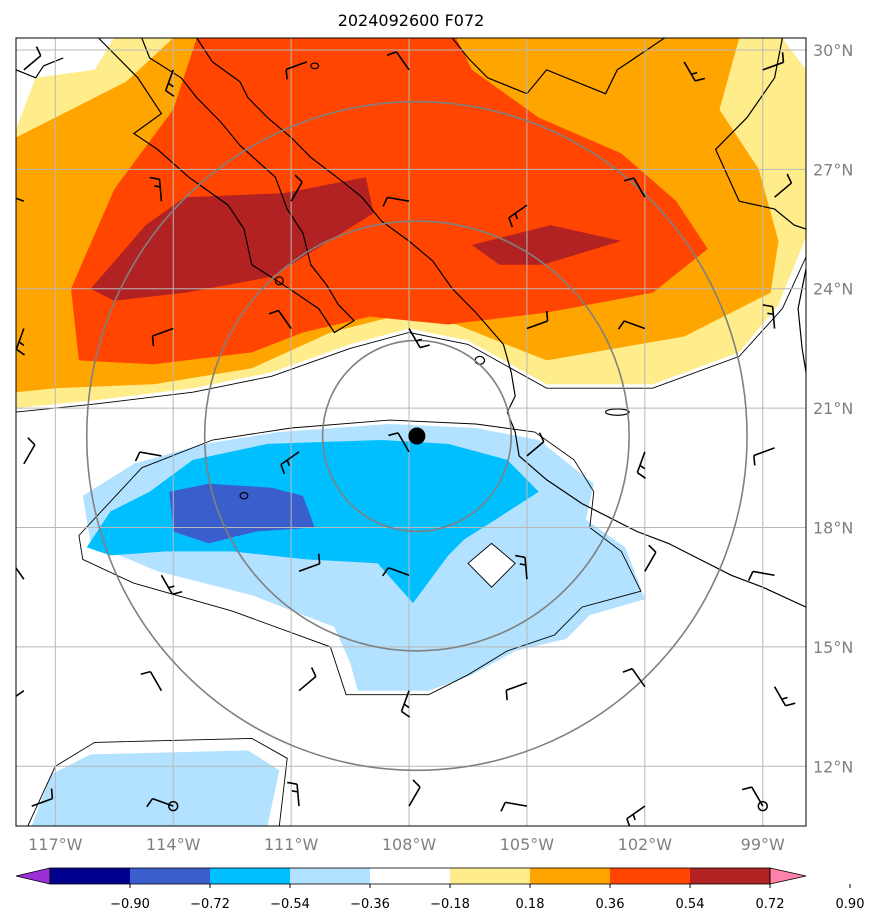 This screenshot has height=924, width=877. I want to click on longitude-label: 114°W, so click(173, 844).